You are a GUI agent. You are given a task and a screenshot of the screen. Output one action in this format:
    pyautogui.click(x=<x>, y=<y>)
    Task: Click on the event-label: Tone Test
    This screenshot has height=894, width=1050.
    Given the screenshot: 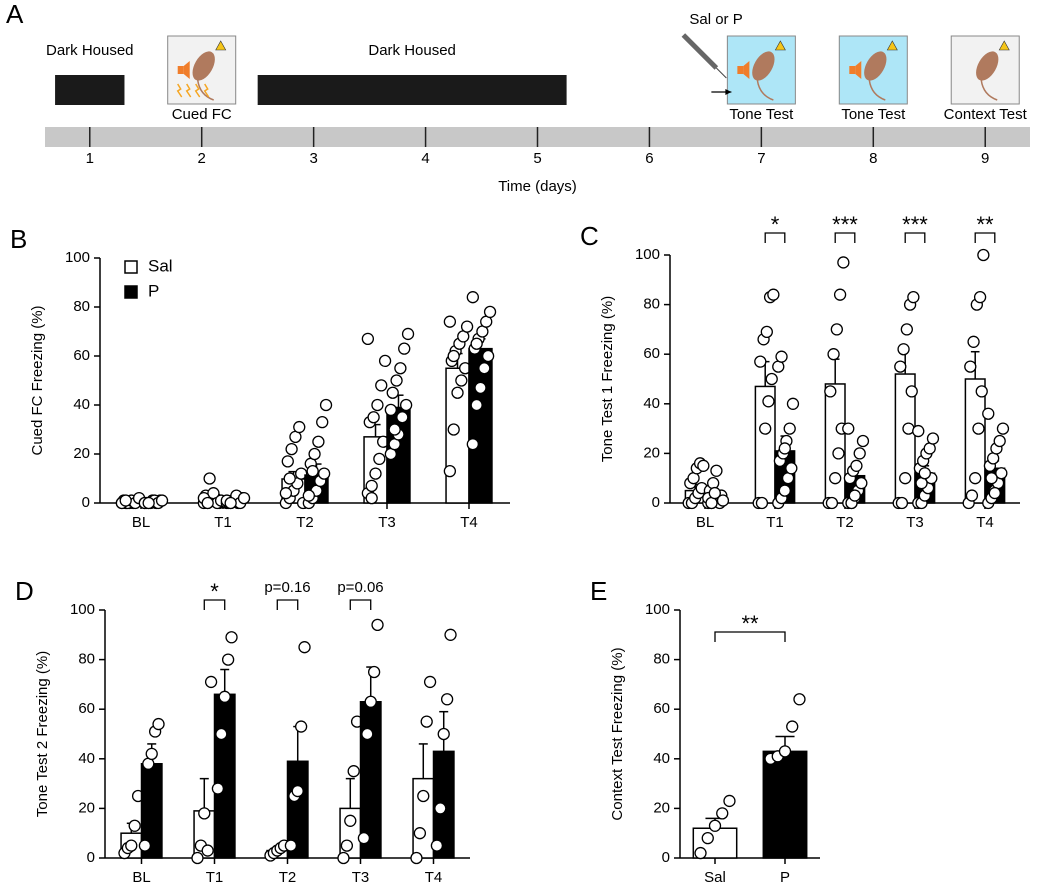 What is the action you would take?
    pyautogui.click(x=873, y=114)
    